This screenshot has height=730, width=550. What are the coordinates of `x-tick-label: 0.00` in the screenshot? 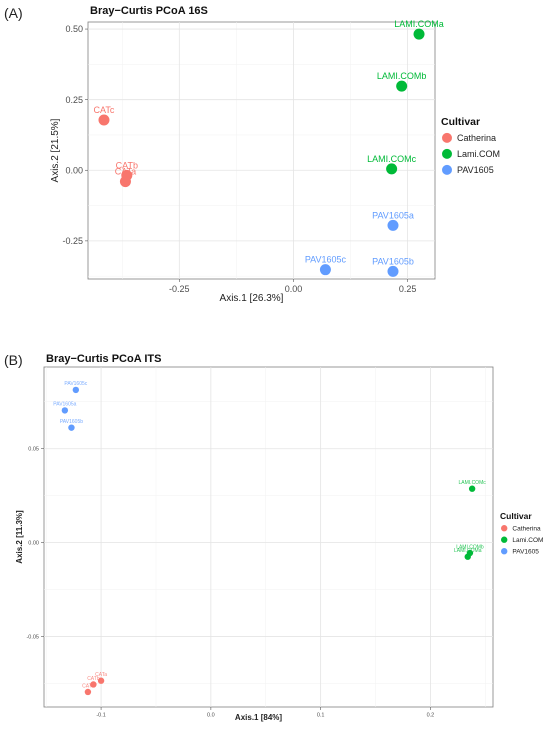 It's located at (294, 289).